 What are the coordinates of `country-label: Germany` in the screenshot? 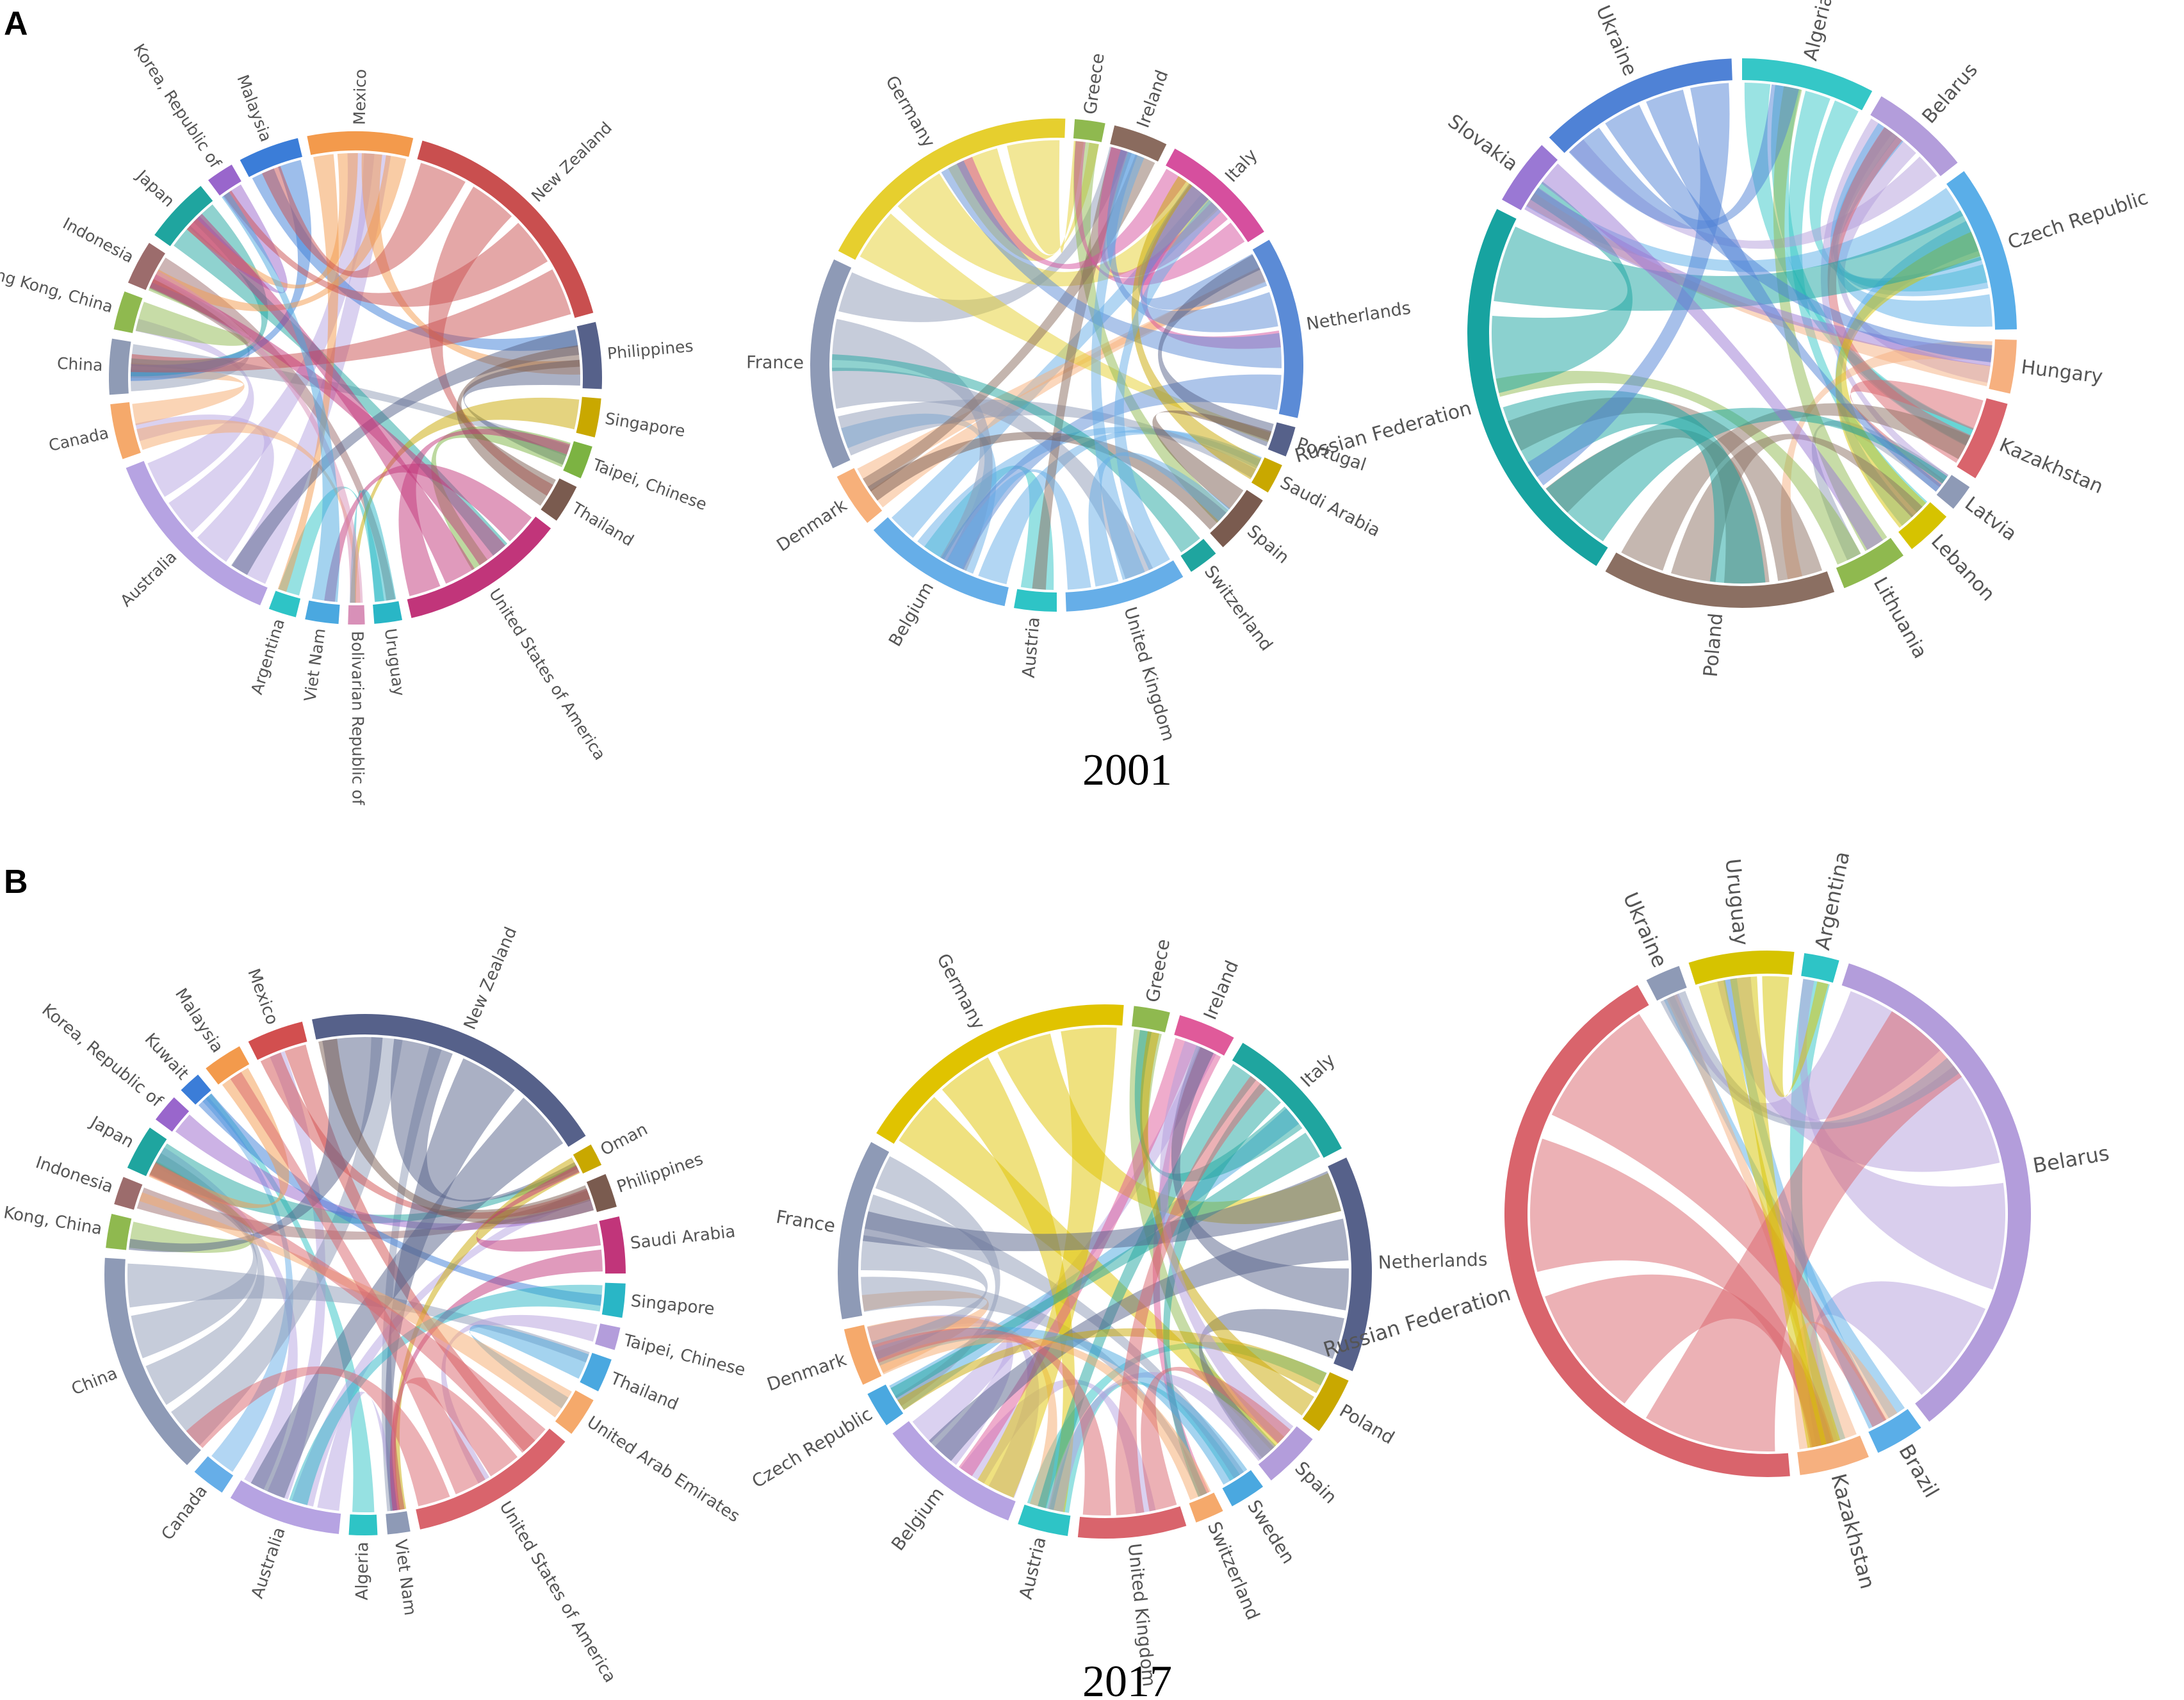 It's located at (961, 991).